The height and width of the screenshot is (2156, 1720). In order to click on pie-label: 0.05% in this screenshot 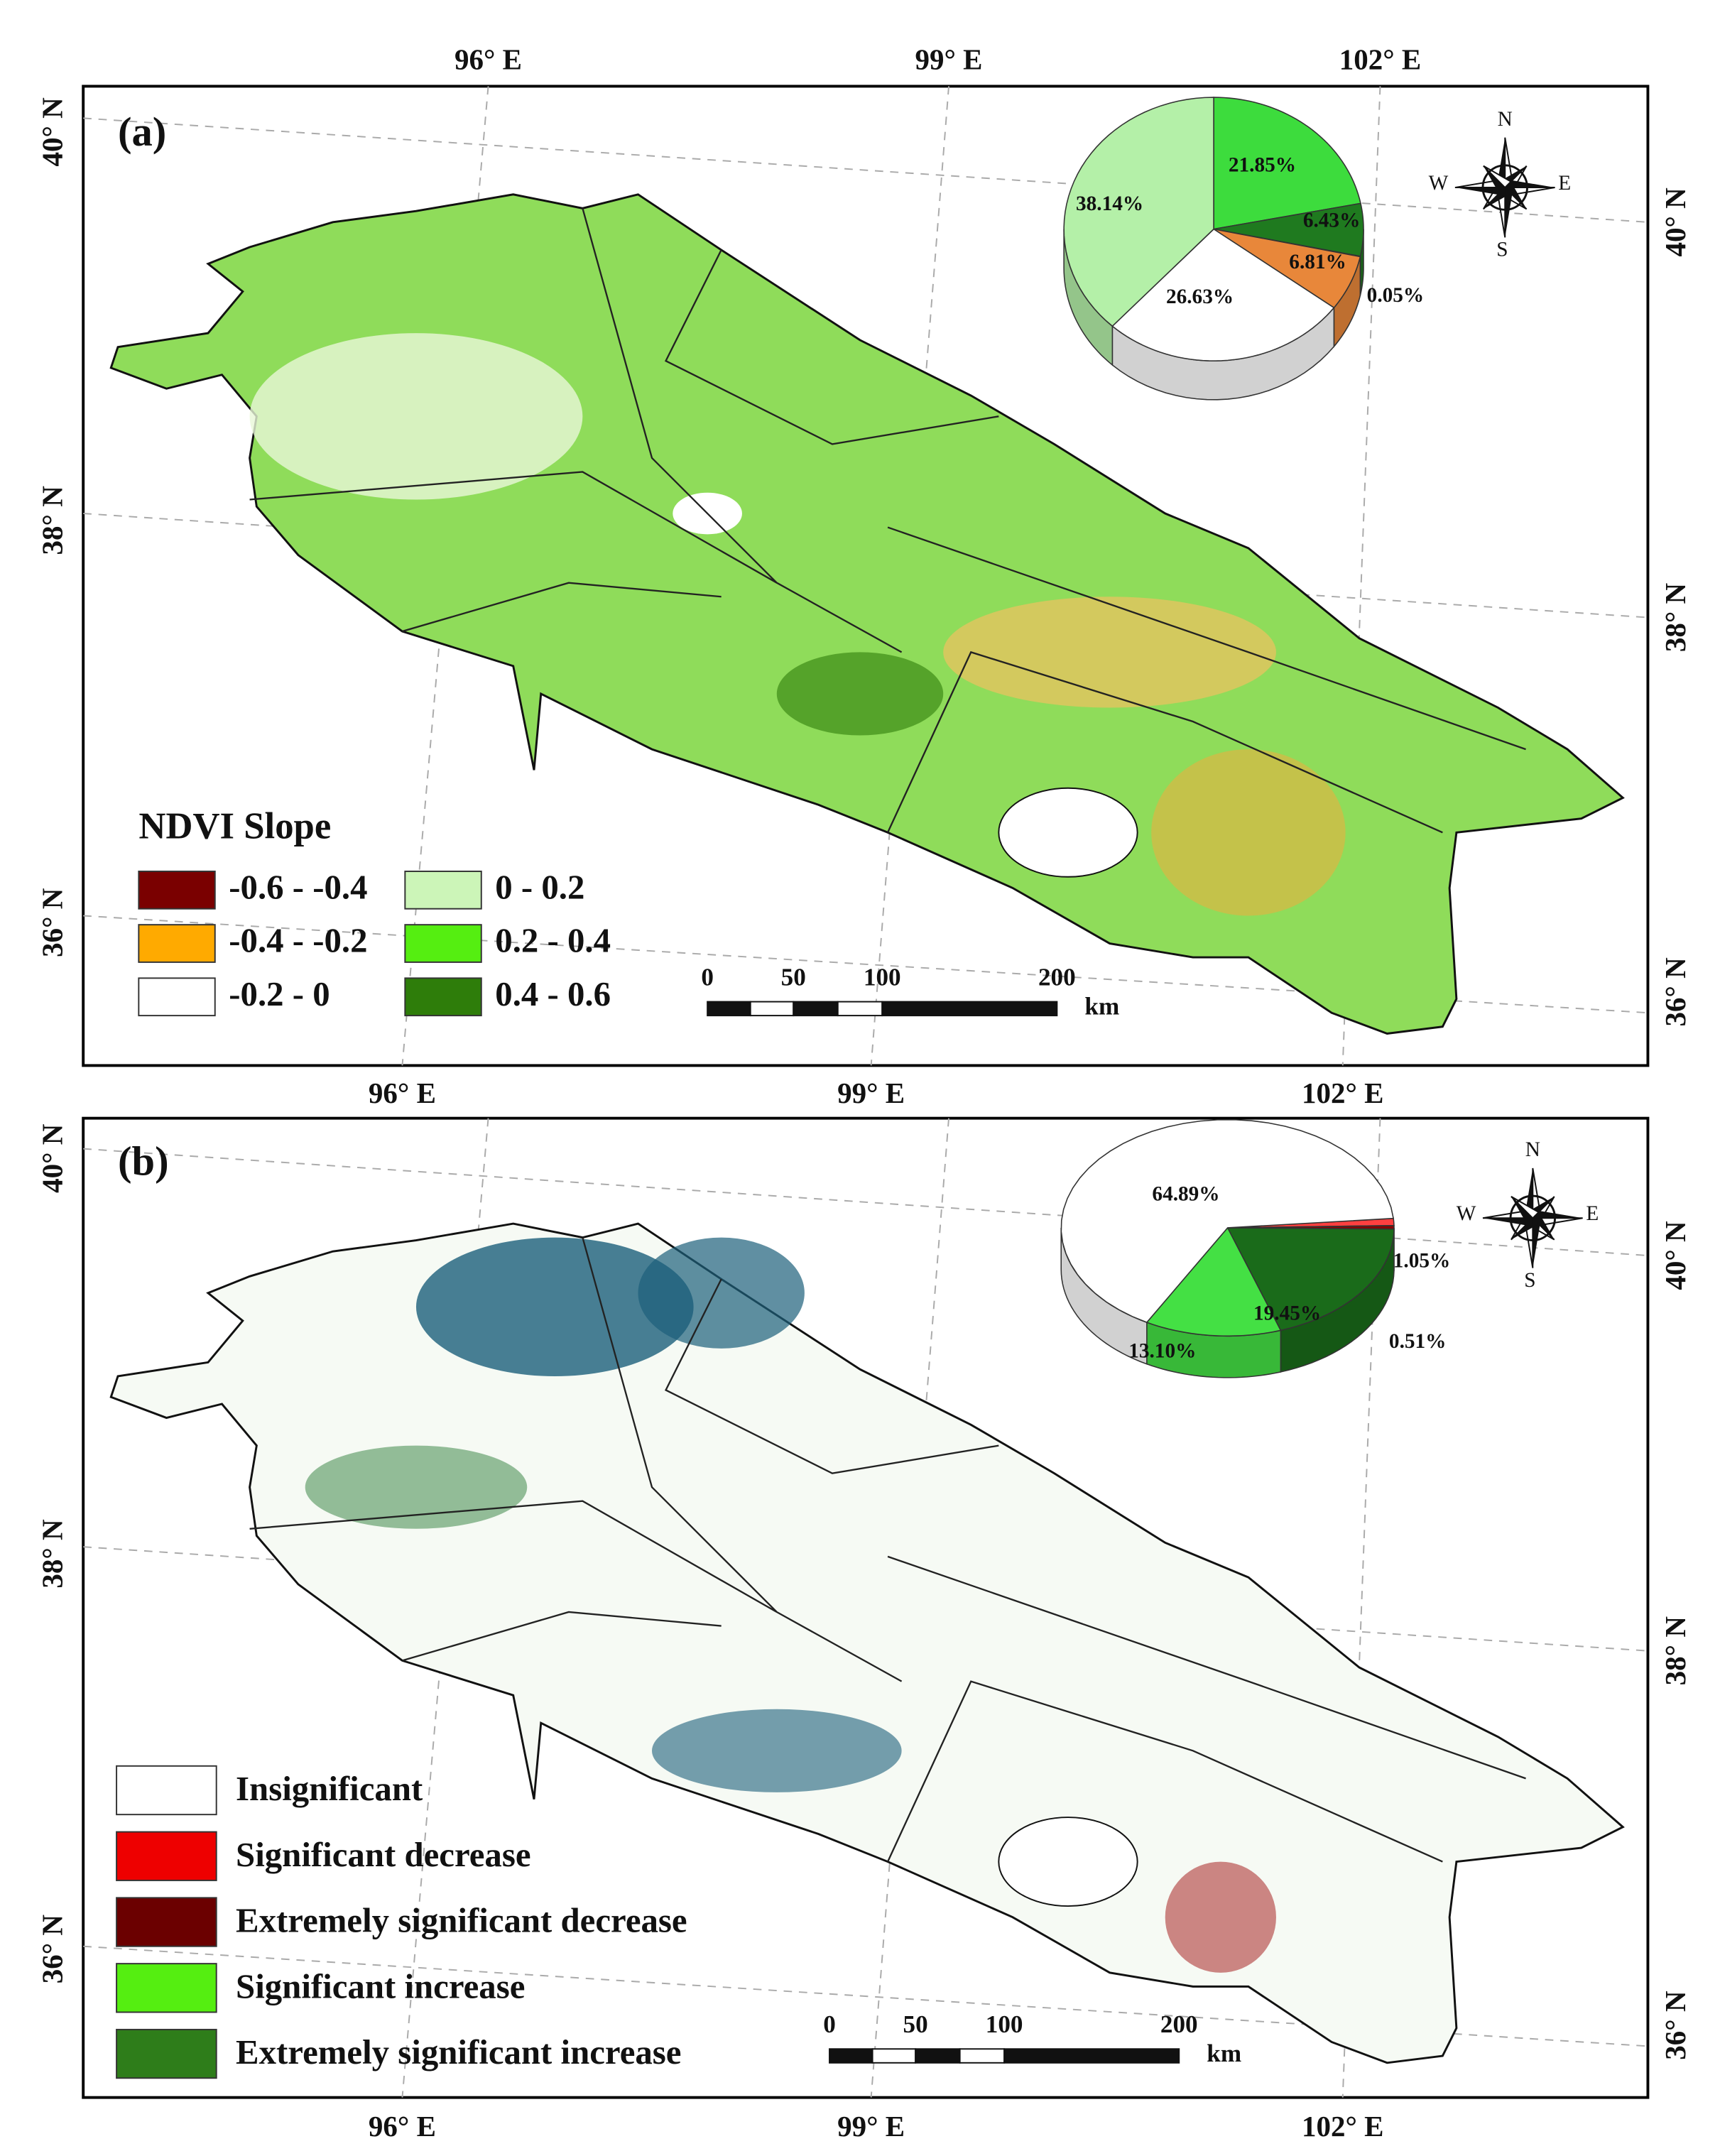, I will do `click(1396, 295)`.